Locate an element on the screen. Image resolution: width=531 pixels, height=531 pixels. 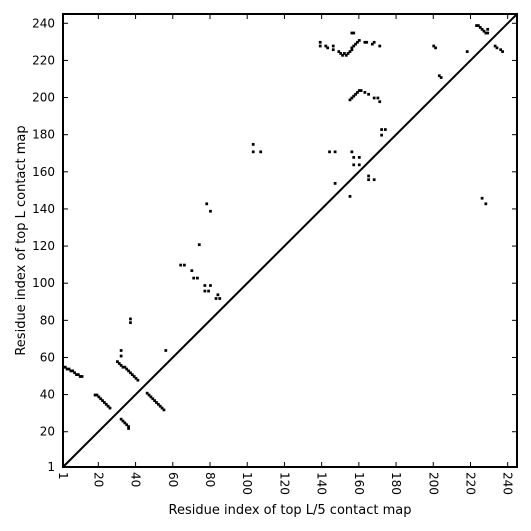
x-tick-label: 1 is located at coordinates (63, 476).